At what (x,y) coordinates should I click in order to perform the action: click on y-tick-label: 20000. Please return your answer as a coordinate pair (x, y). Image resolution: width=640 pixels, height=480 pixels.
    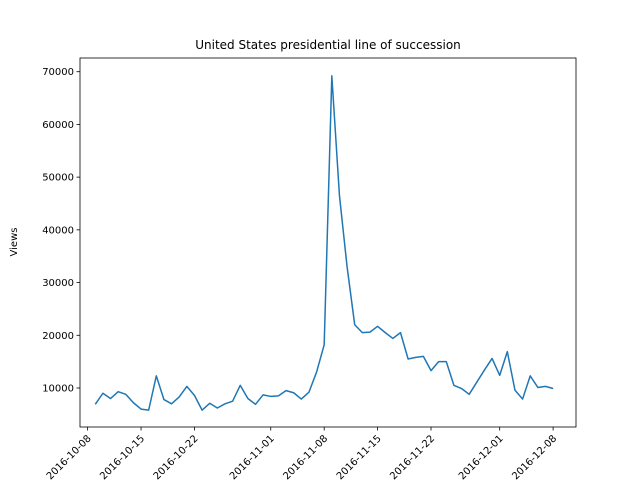
    Looking at the image, I should click on (58, 336).